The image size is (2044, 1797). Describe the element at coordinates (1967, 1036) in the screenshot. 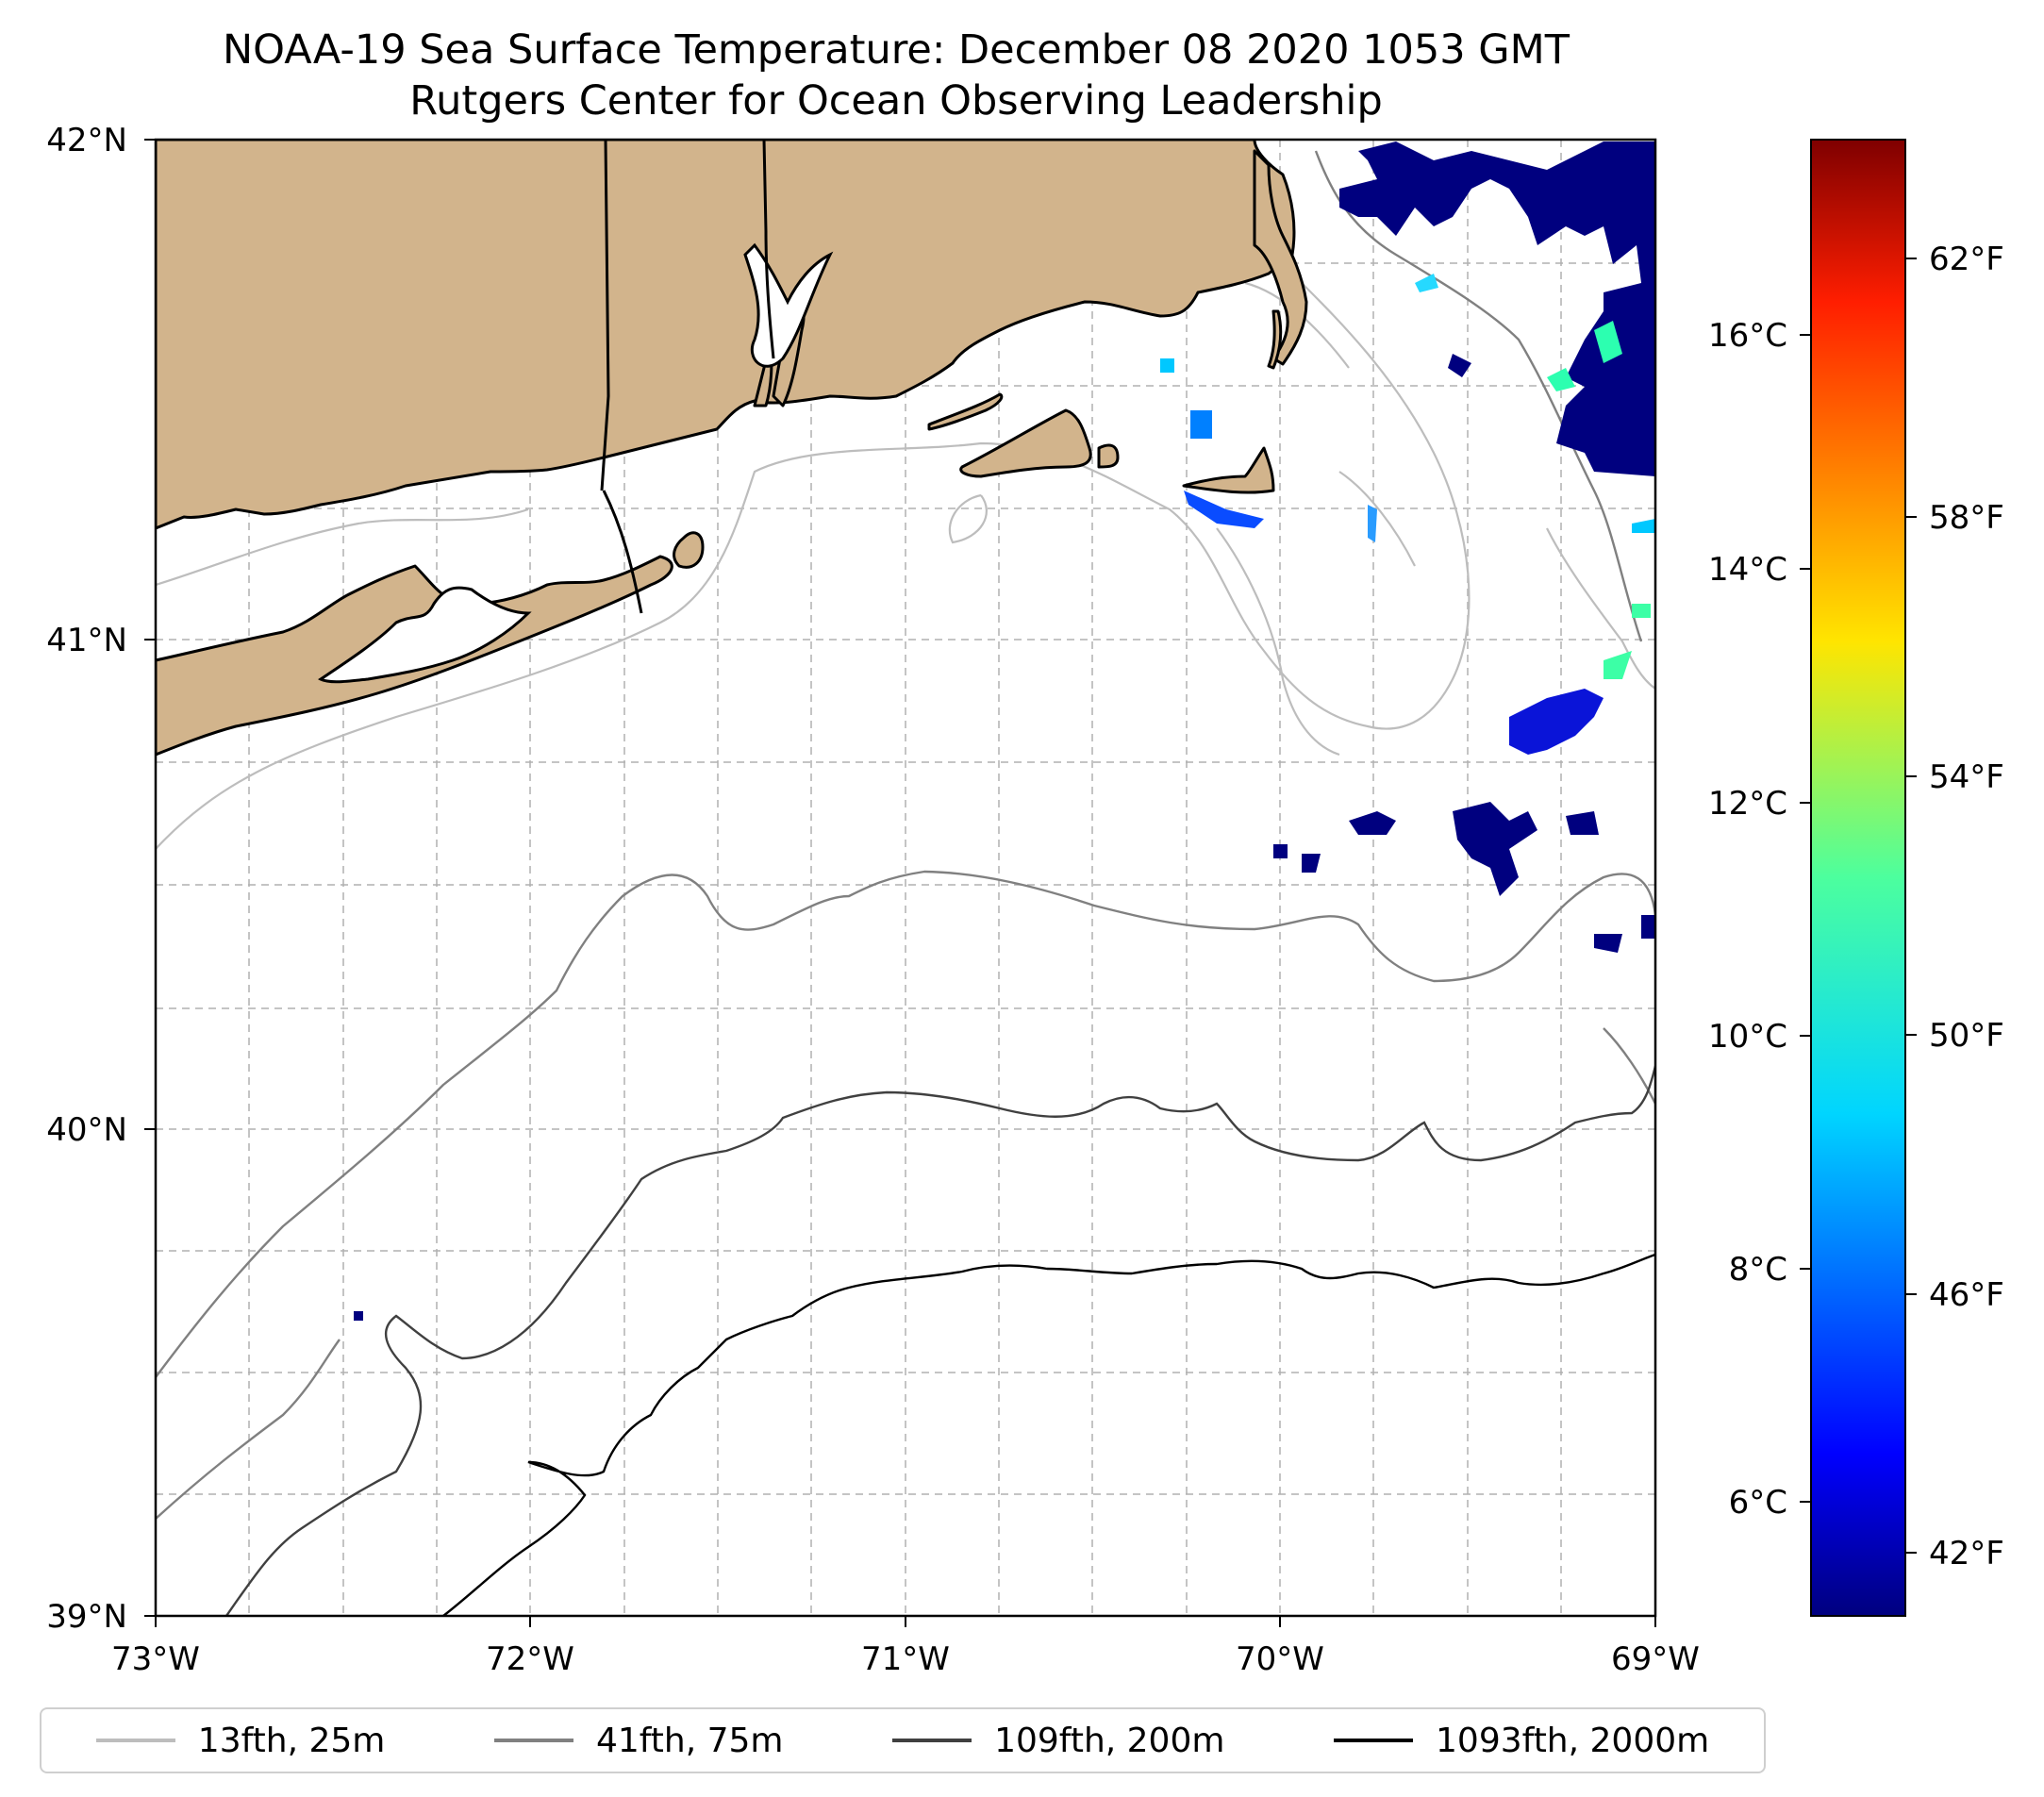

I see `fahrenheit-tick-label: 50°F` at that location.